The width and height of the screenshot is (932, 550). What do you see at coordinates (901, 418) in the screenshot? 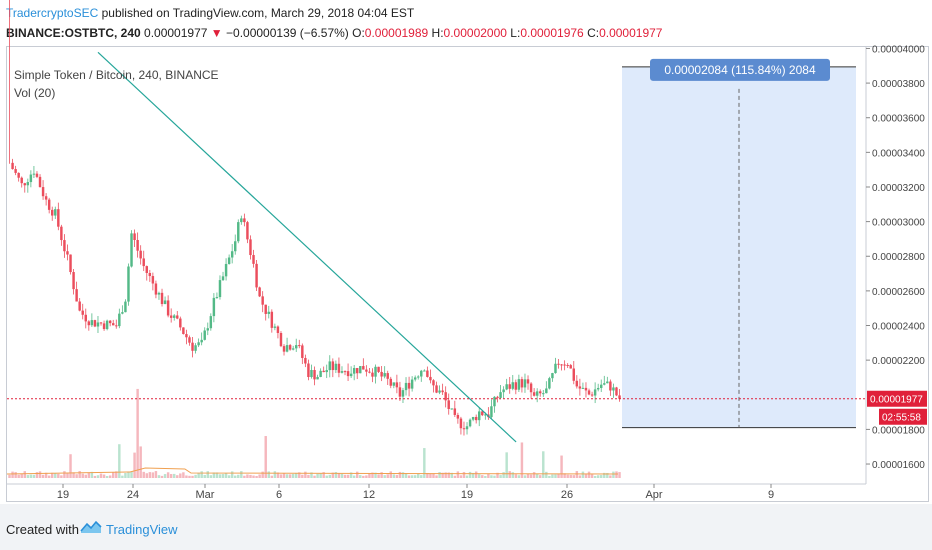
I see `countdown-label: 02:55:58` at bounding box center [901, 418].